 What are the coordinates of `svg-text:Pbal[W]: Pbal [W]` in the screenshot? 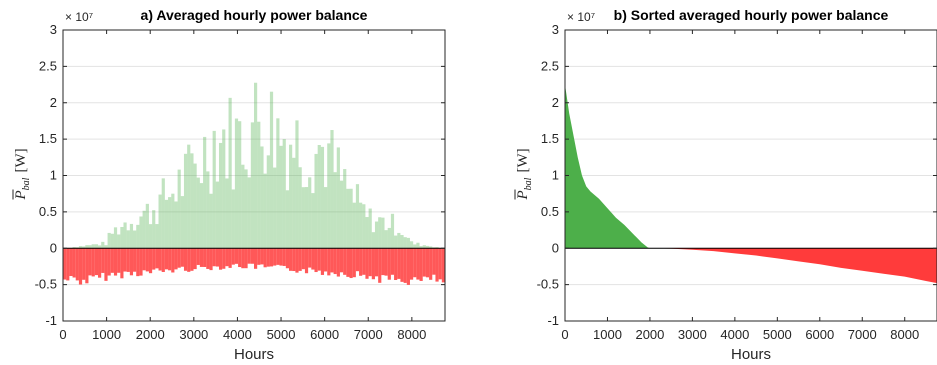 It's located at (22, 174).